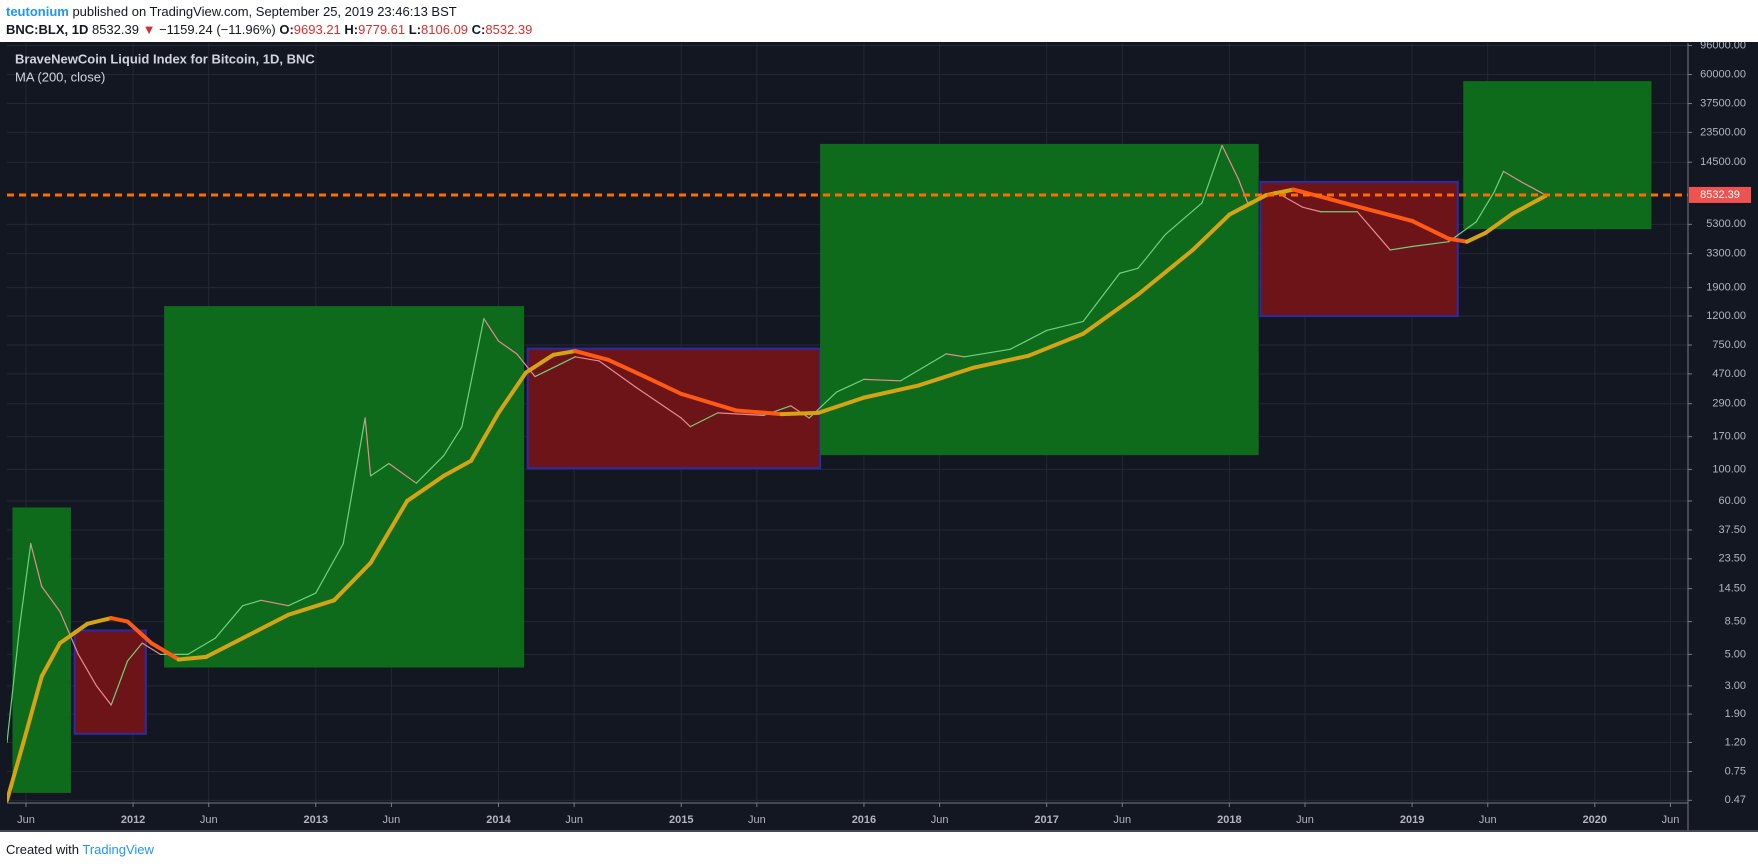 The image size is (1758, 868). I want to click on y-tick-label: 23.50, so click(1732, 559).